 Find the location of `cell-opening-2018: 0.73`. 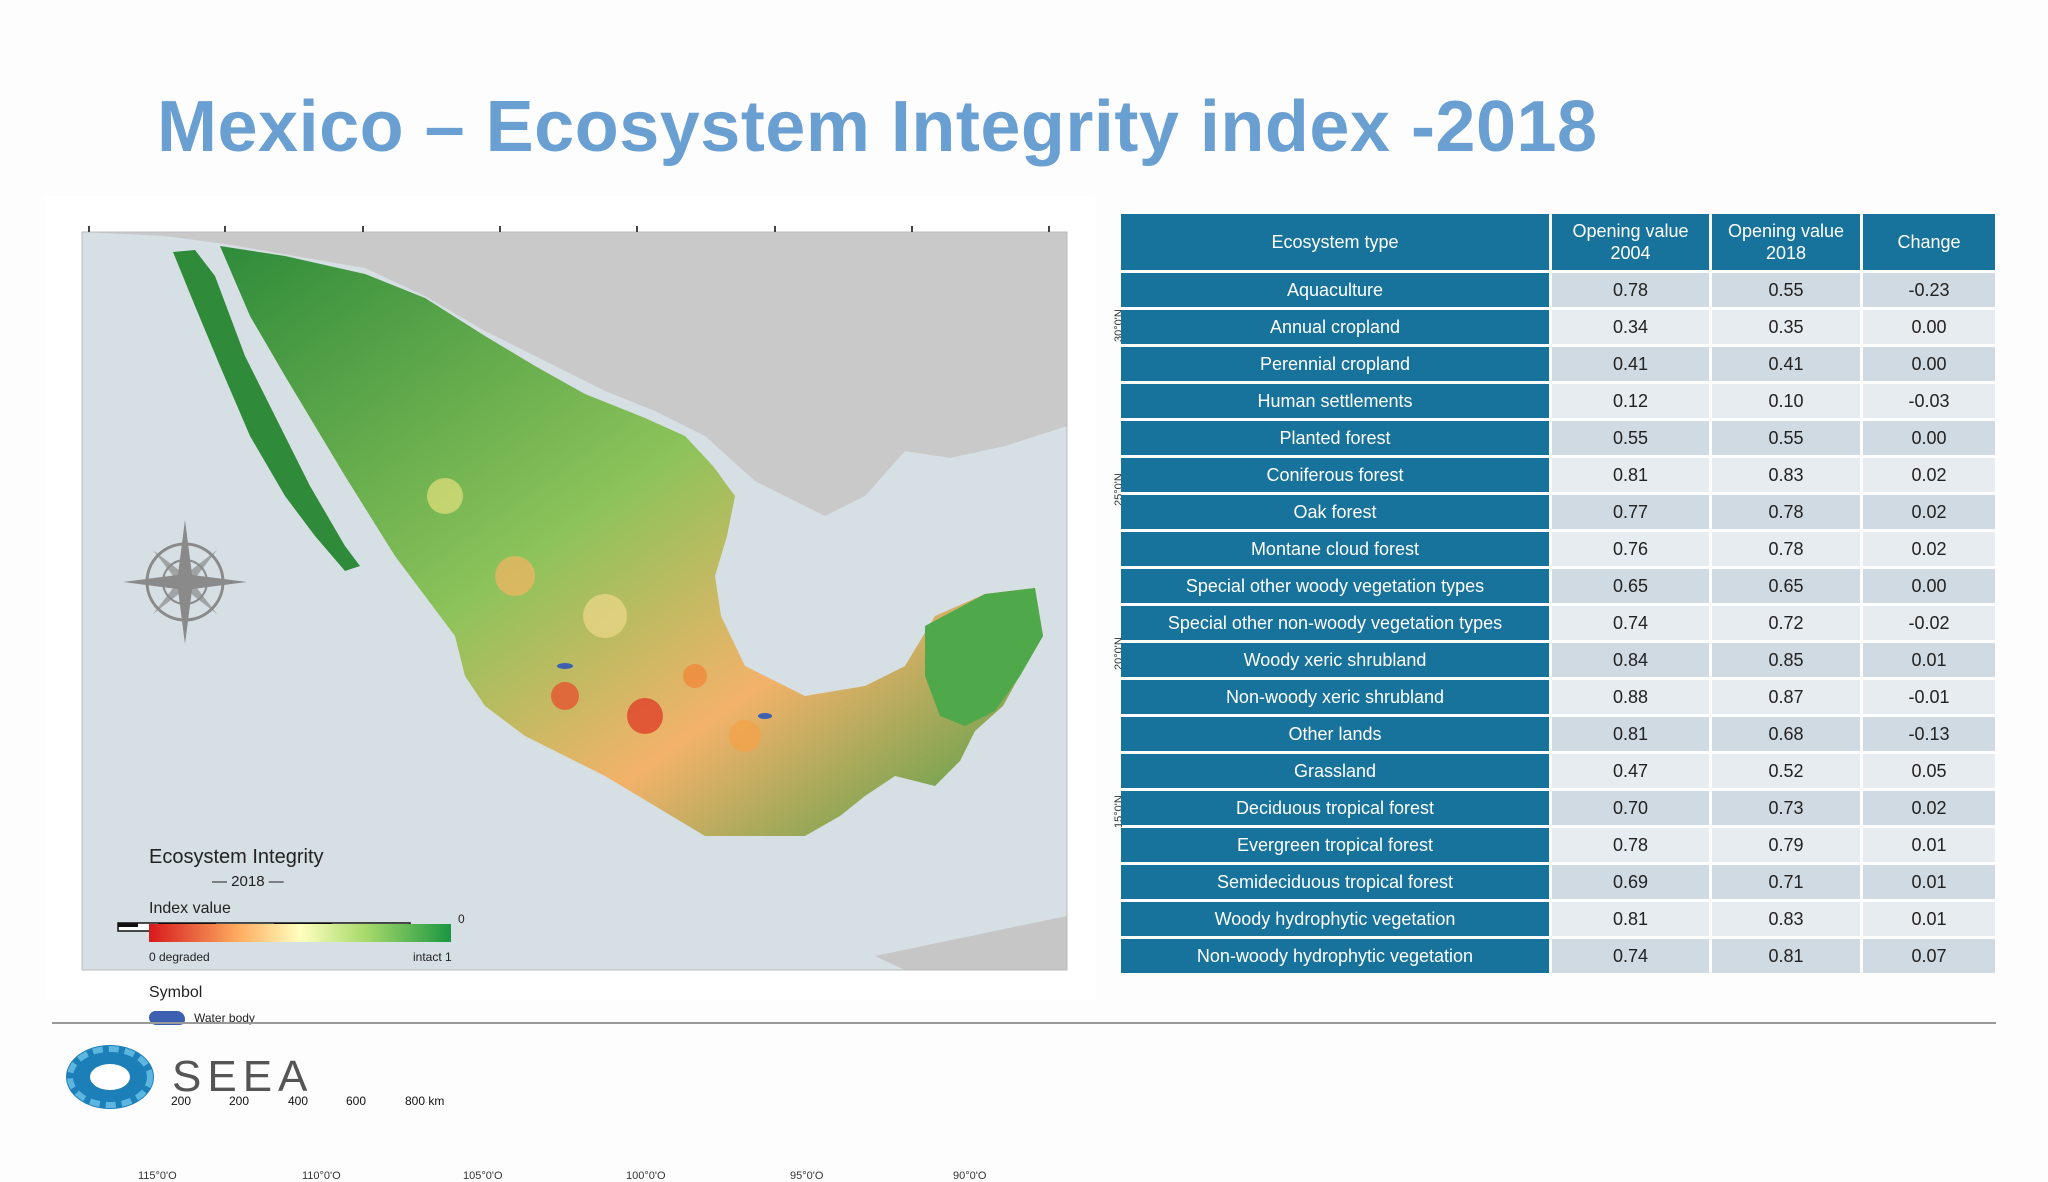

cell-opening-2018: 0.73 is located at coordinates (1786, 808).